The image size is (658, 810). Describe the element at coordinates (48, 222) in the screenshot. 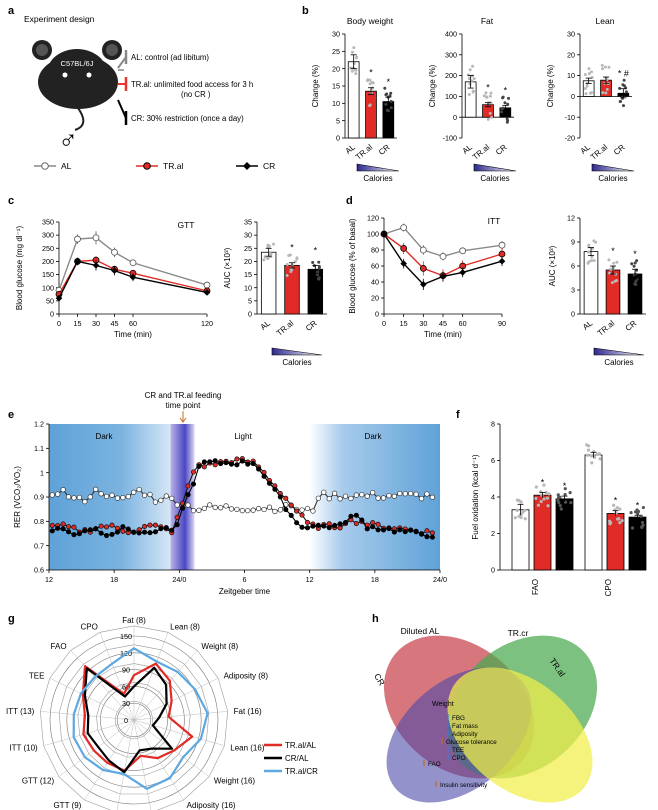

I see `y-tick-label: 350` at that location.